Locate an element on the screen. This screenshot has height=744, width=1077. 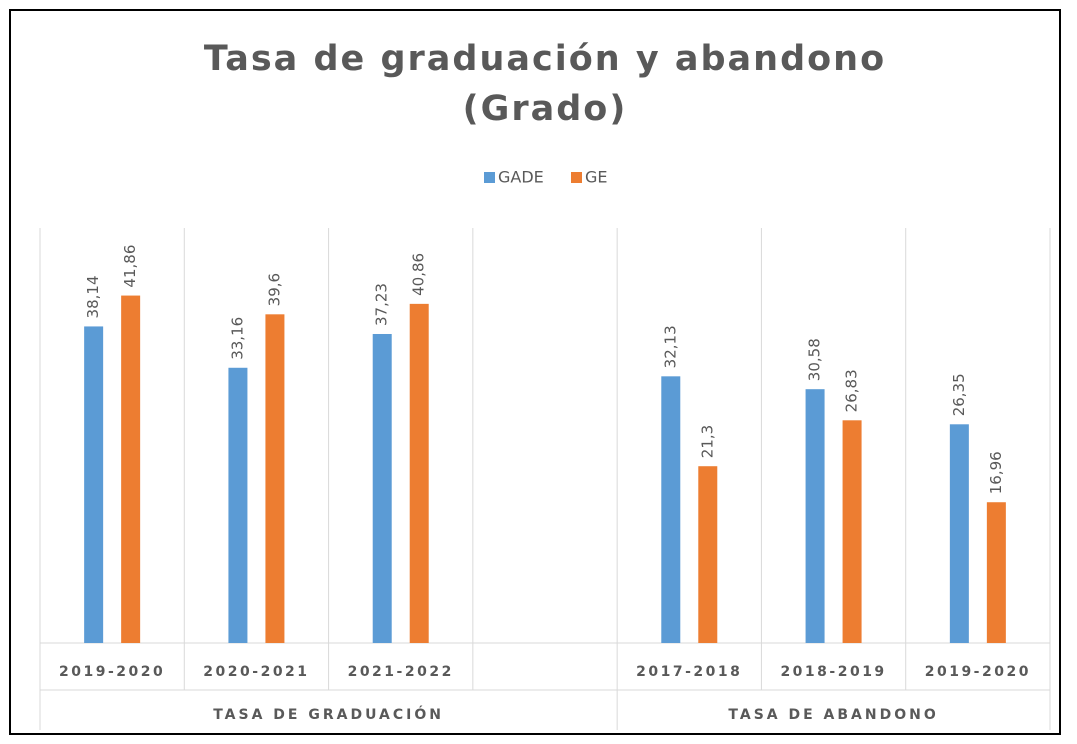
data-label: 38,14 is located at coordinates (93, 296).